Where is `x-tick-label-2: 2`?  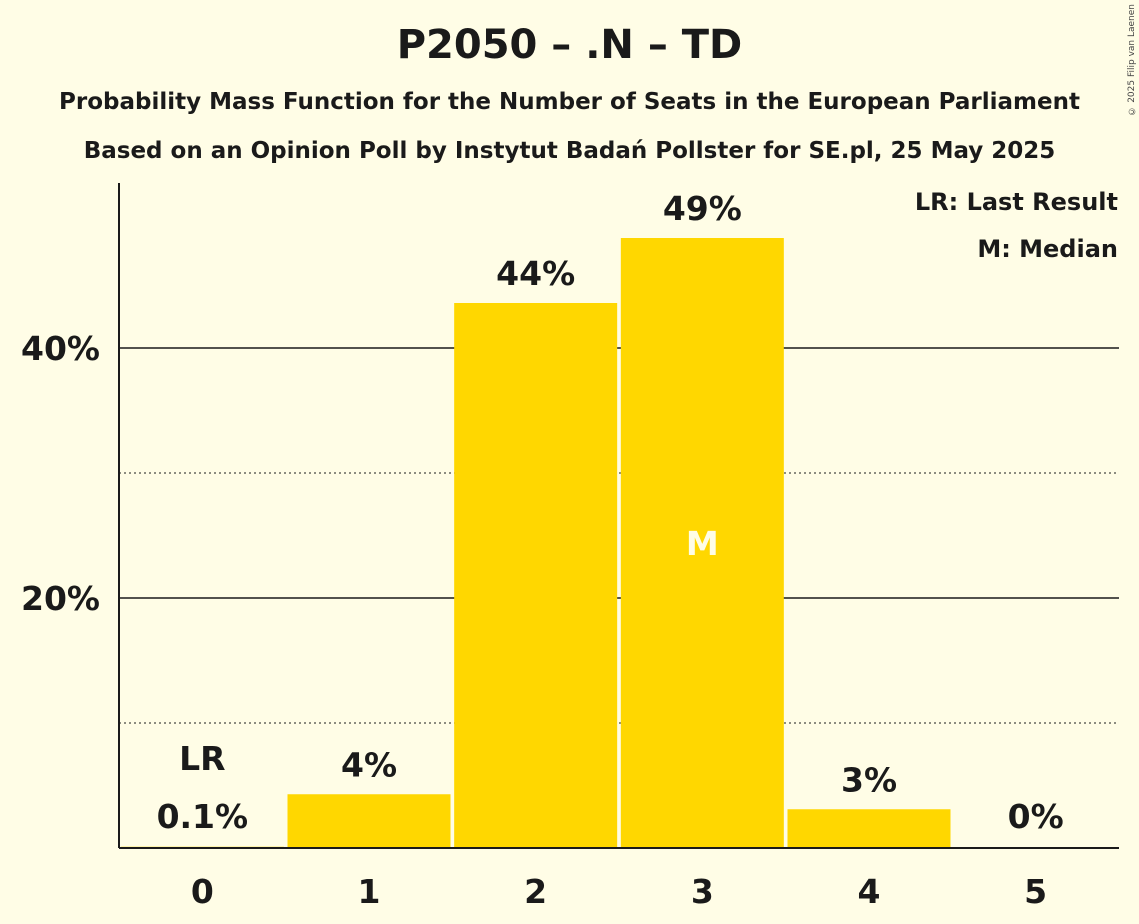
x-tick-label-2: 2 is located at coordinates (535, 891).